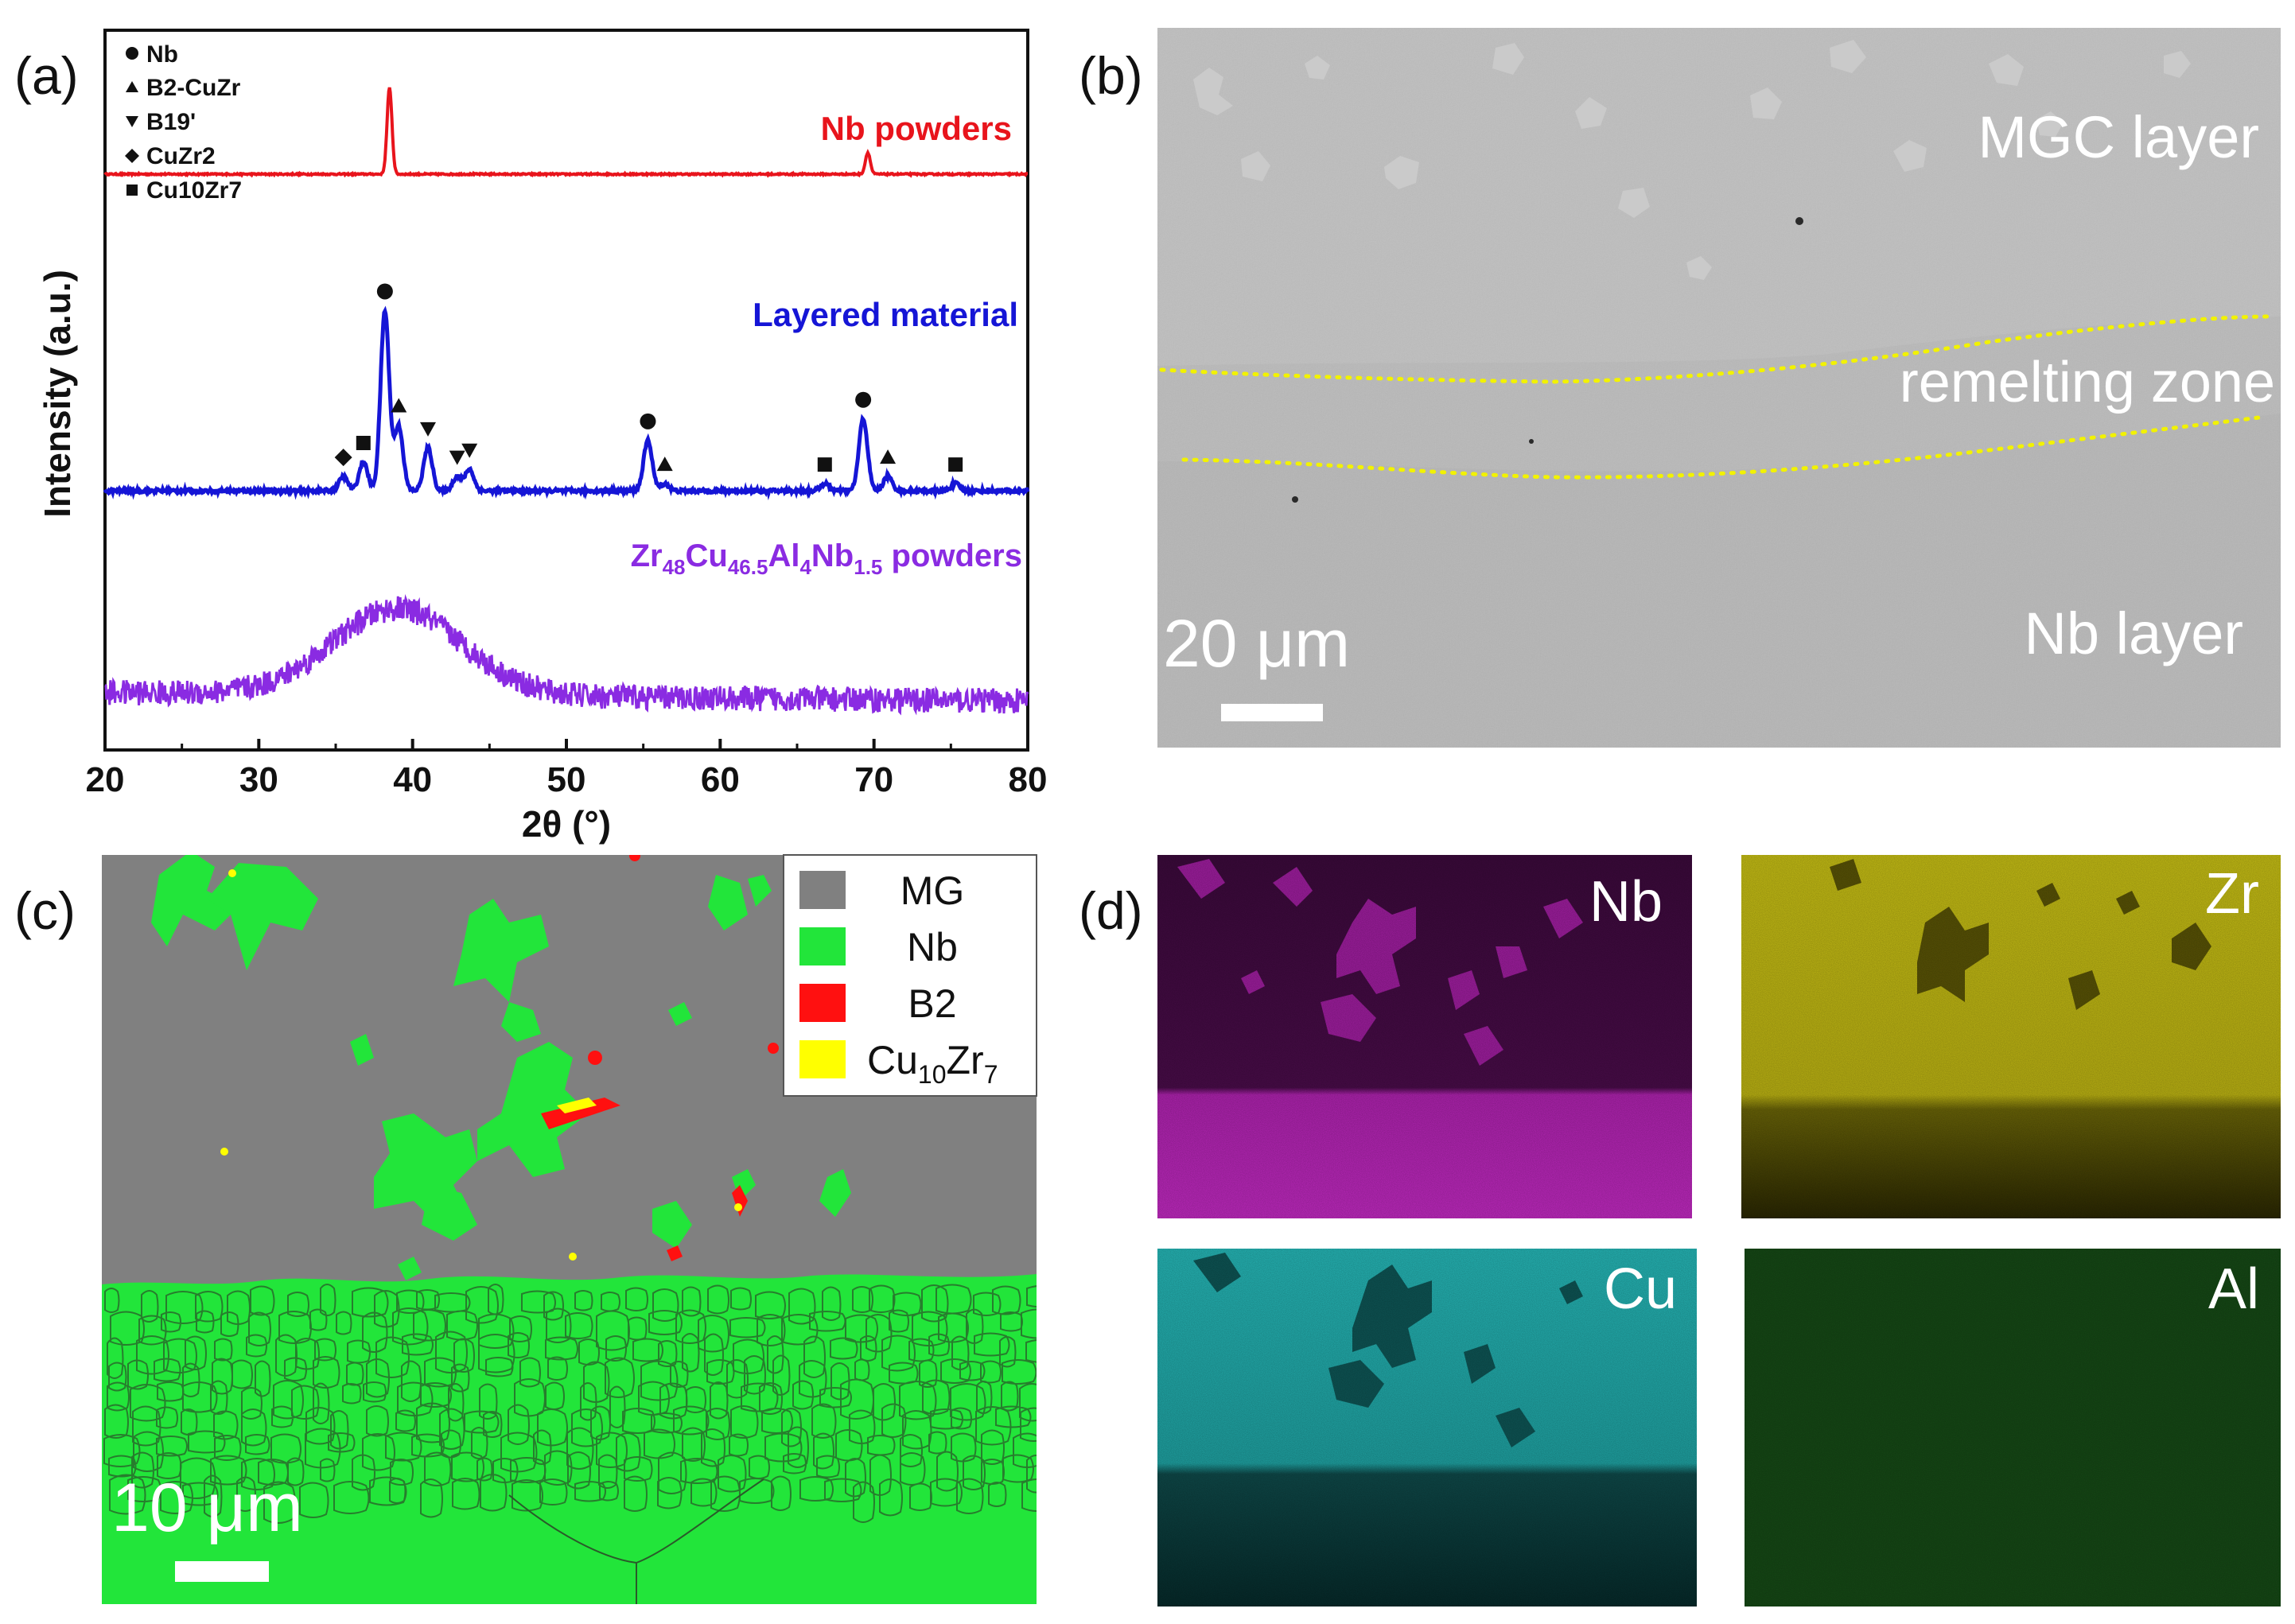 The image size is (2295, 1624). What do you see at coordinates (822, 946) in the screenshot?
I see `legend-swatch-nb` at bounding box center [822, 946].